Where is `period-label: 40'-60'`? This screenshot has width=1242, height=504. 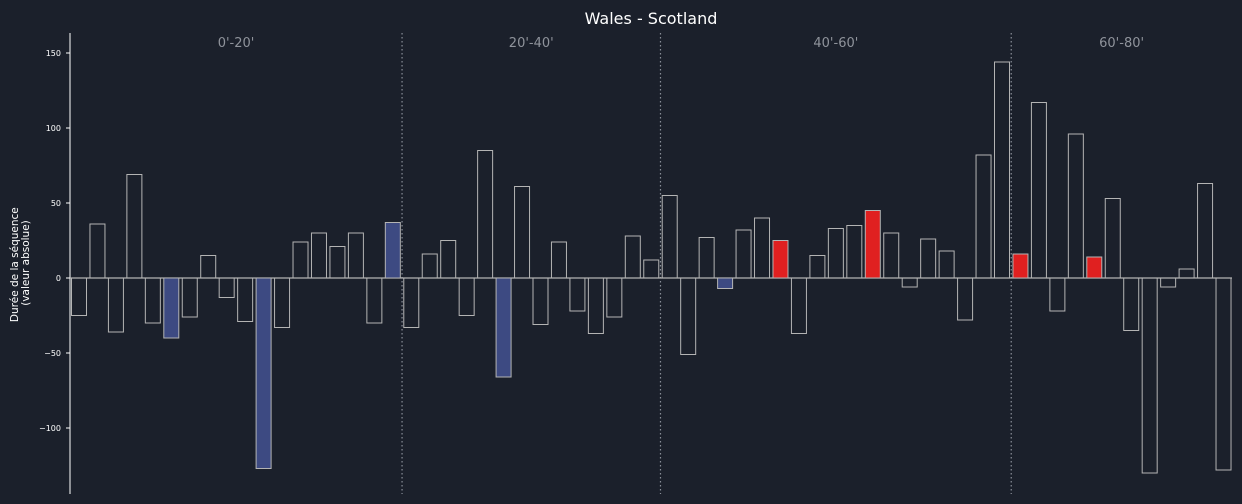
period-label: 40'-60' is located at coordinates (835, 43).